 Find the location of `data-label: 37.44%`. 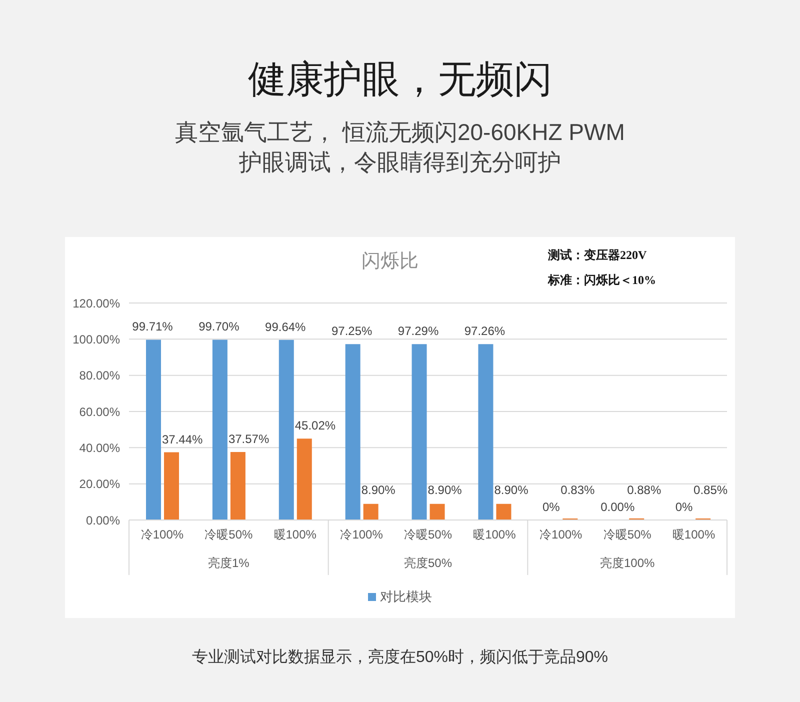

data-label: 37.44% is located at coordinates (183, 439).